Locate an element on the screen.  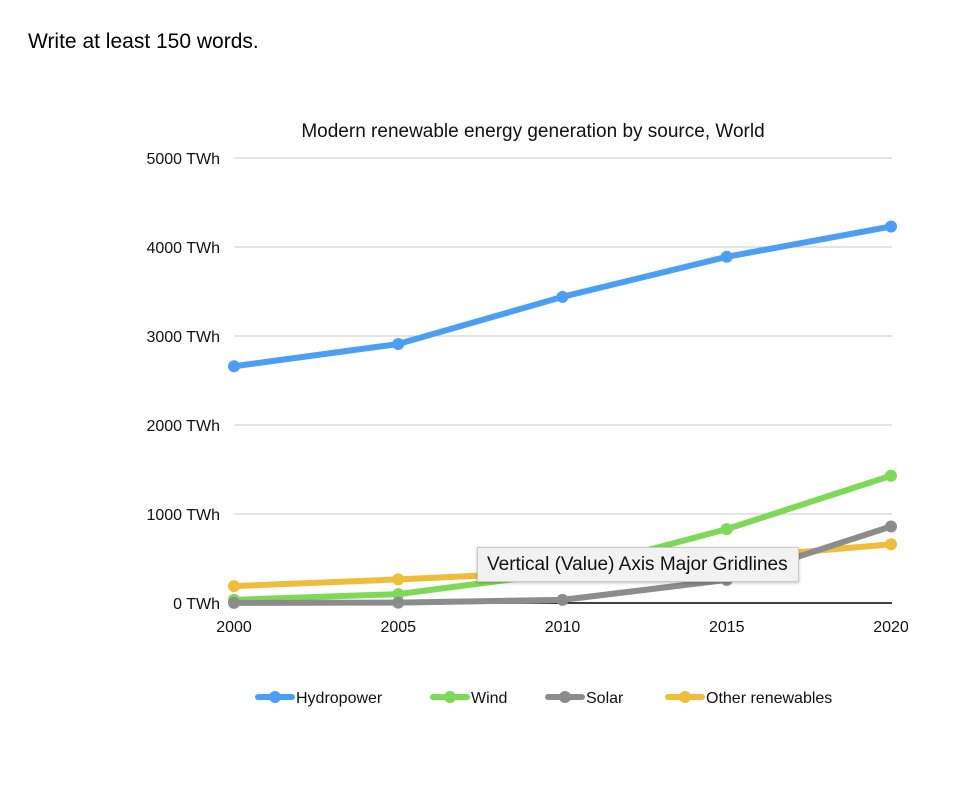
x-tick-label: 2020 is located at coordinates (891, 627).